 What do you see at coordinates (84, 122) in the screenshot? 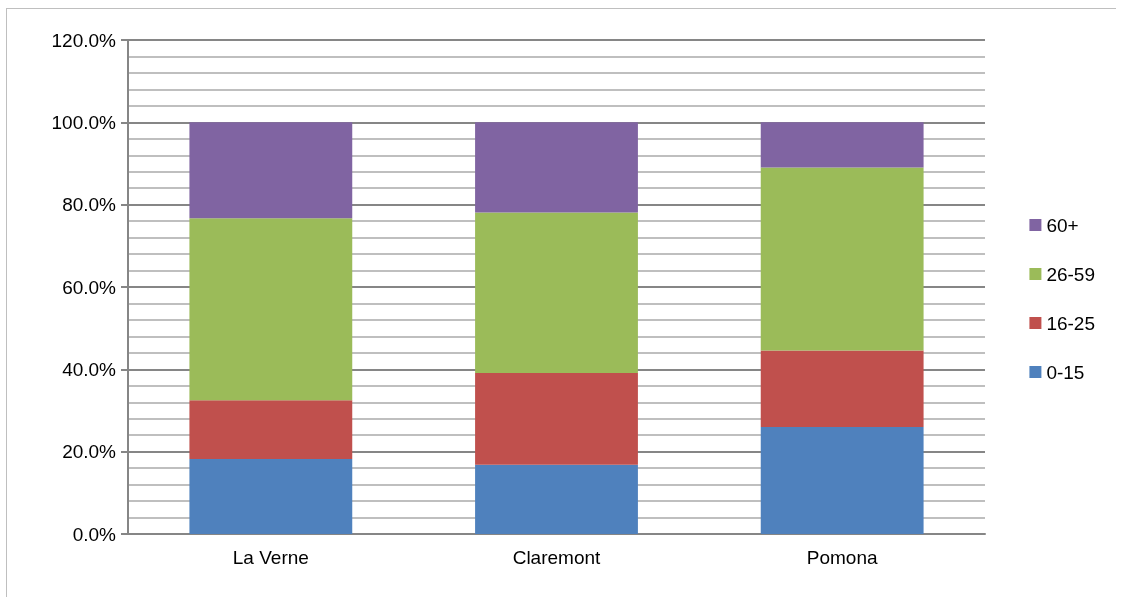
I see `y-tick-label: 100.0%` at bounding box center [84, 122].